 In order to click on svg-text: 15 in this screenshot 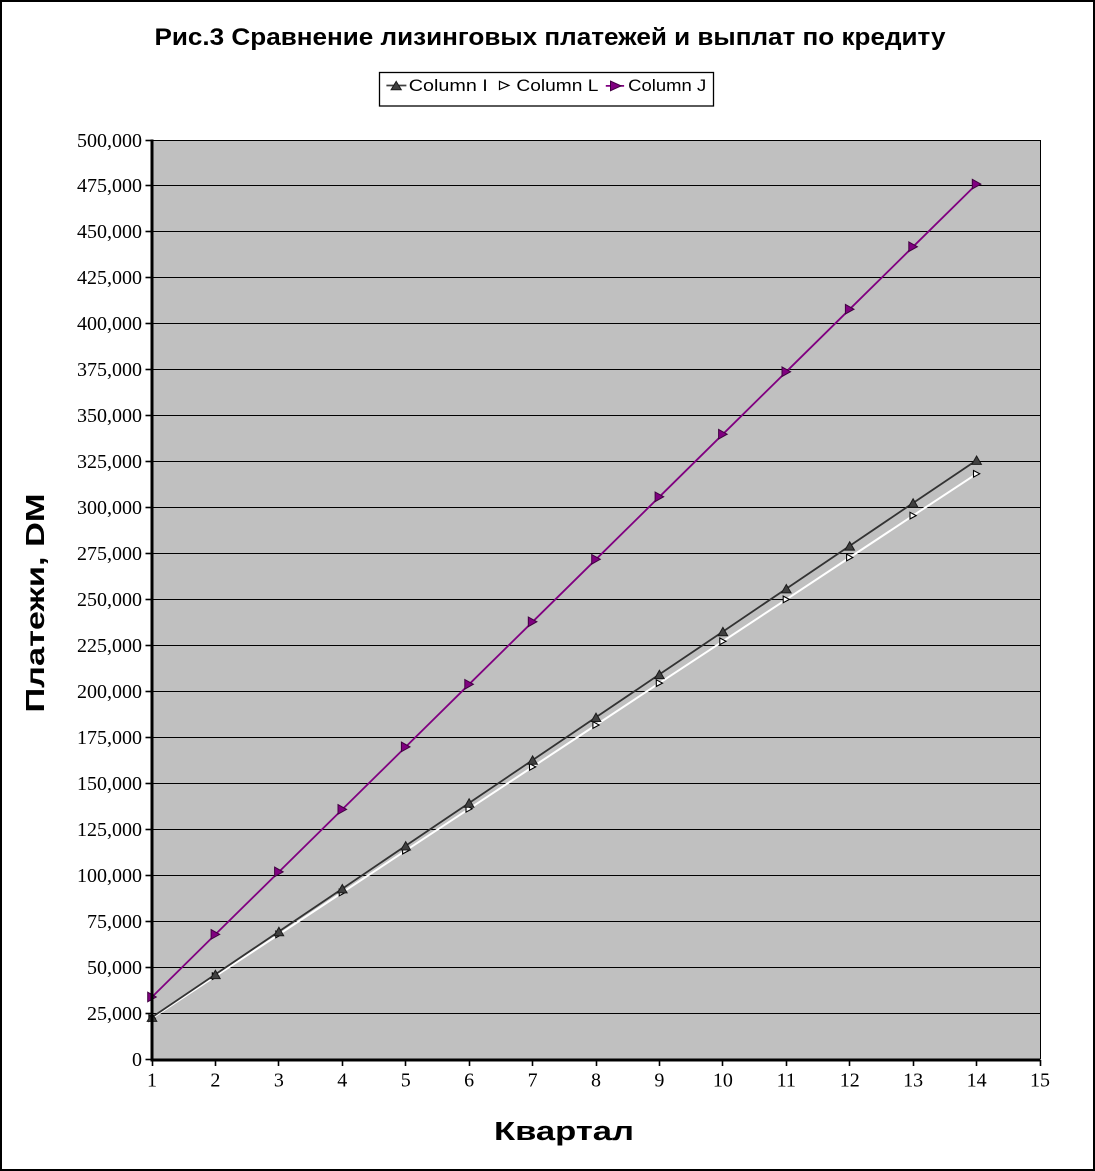, I will do `click(1040, 1081)`.